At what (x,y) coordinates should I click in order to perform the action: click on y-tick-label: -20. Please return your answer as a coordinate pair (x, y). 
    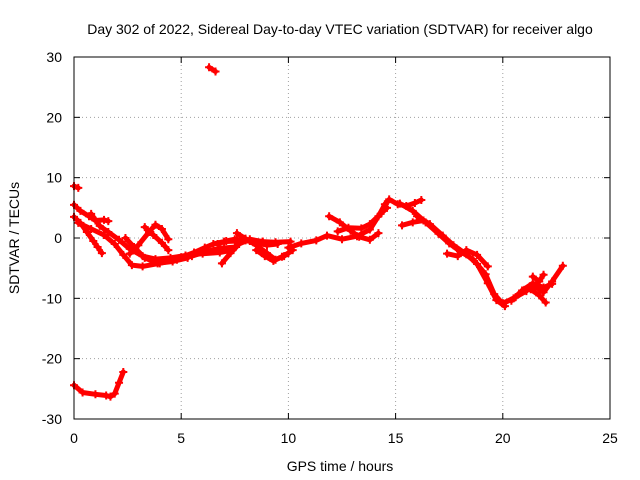
    Looking at the image, I should click on (52, 359).